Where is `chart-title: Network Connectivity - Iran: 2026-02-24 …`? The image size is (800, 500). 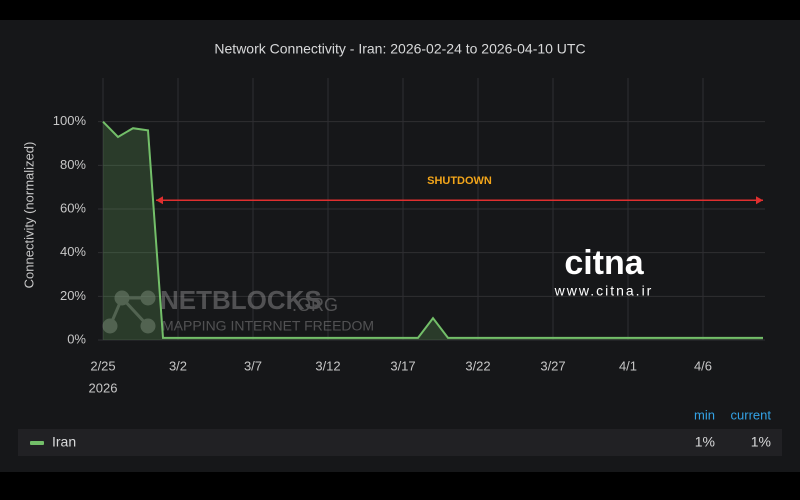 chart-title: Network Connectivity - Iran: 2026-02-24 … is located at coordinates (399, 49).